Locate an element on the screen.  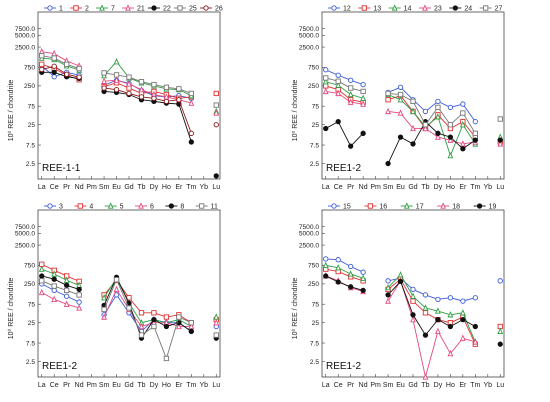
legend: 3 4 5 6 8 11 is located at coordinates (131, 206).